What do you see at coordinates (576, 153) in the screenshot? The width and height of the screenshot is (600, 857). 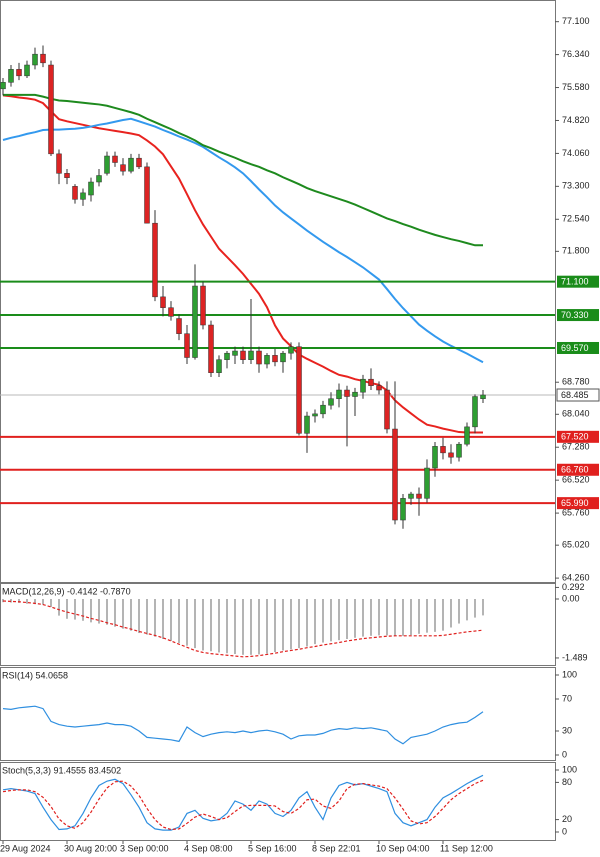 I see `y-tick-label: 74.060` at bounding box center [576, 153].